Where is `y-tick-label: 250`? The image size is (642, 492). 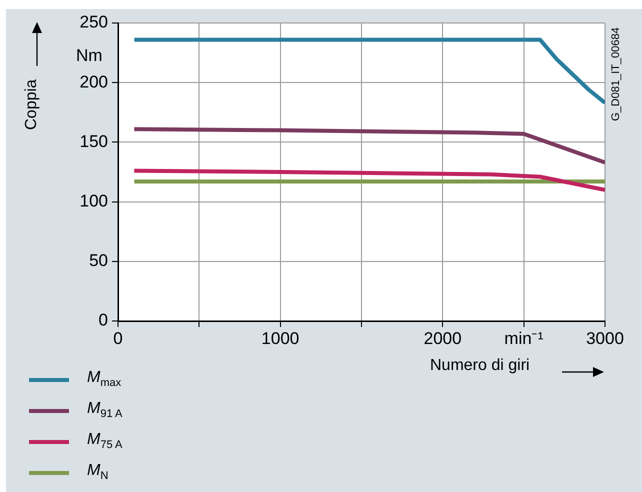
y-tick-label: 250 is located at coordinates (94, 22).